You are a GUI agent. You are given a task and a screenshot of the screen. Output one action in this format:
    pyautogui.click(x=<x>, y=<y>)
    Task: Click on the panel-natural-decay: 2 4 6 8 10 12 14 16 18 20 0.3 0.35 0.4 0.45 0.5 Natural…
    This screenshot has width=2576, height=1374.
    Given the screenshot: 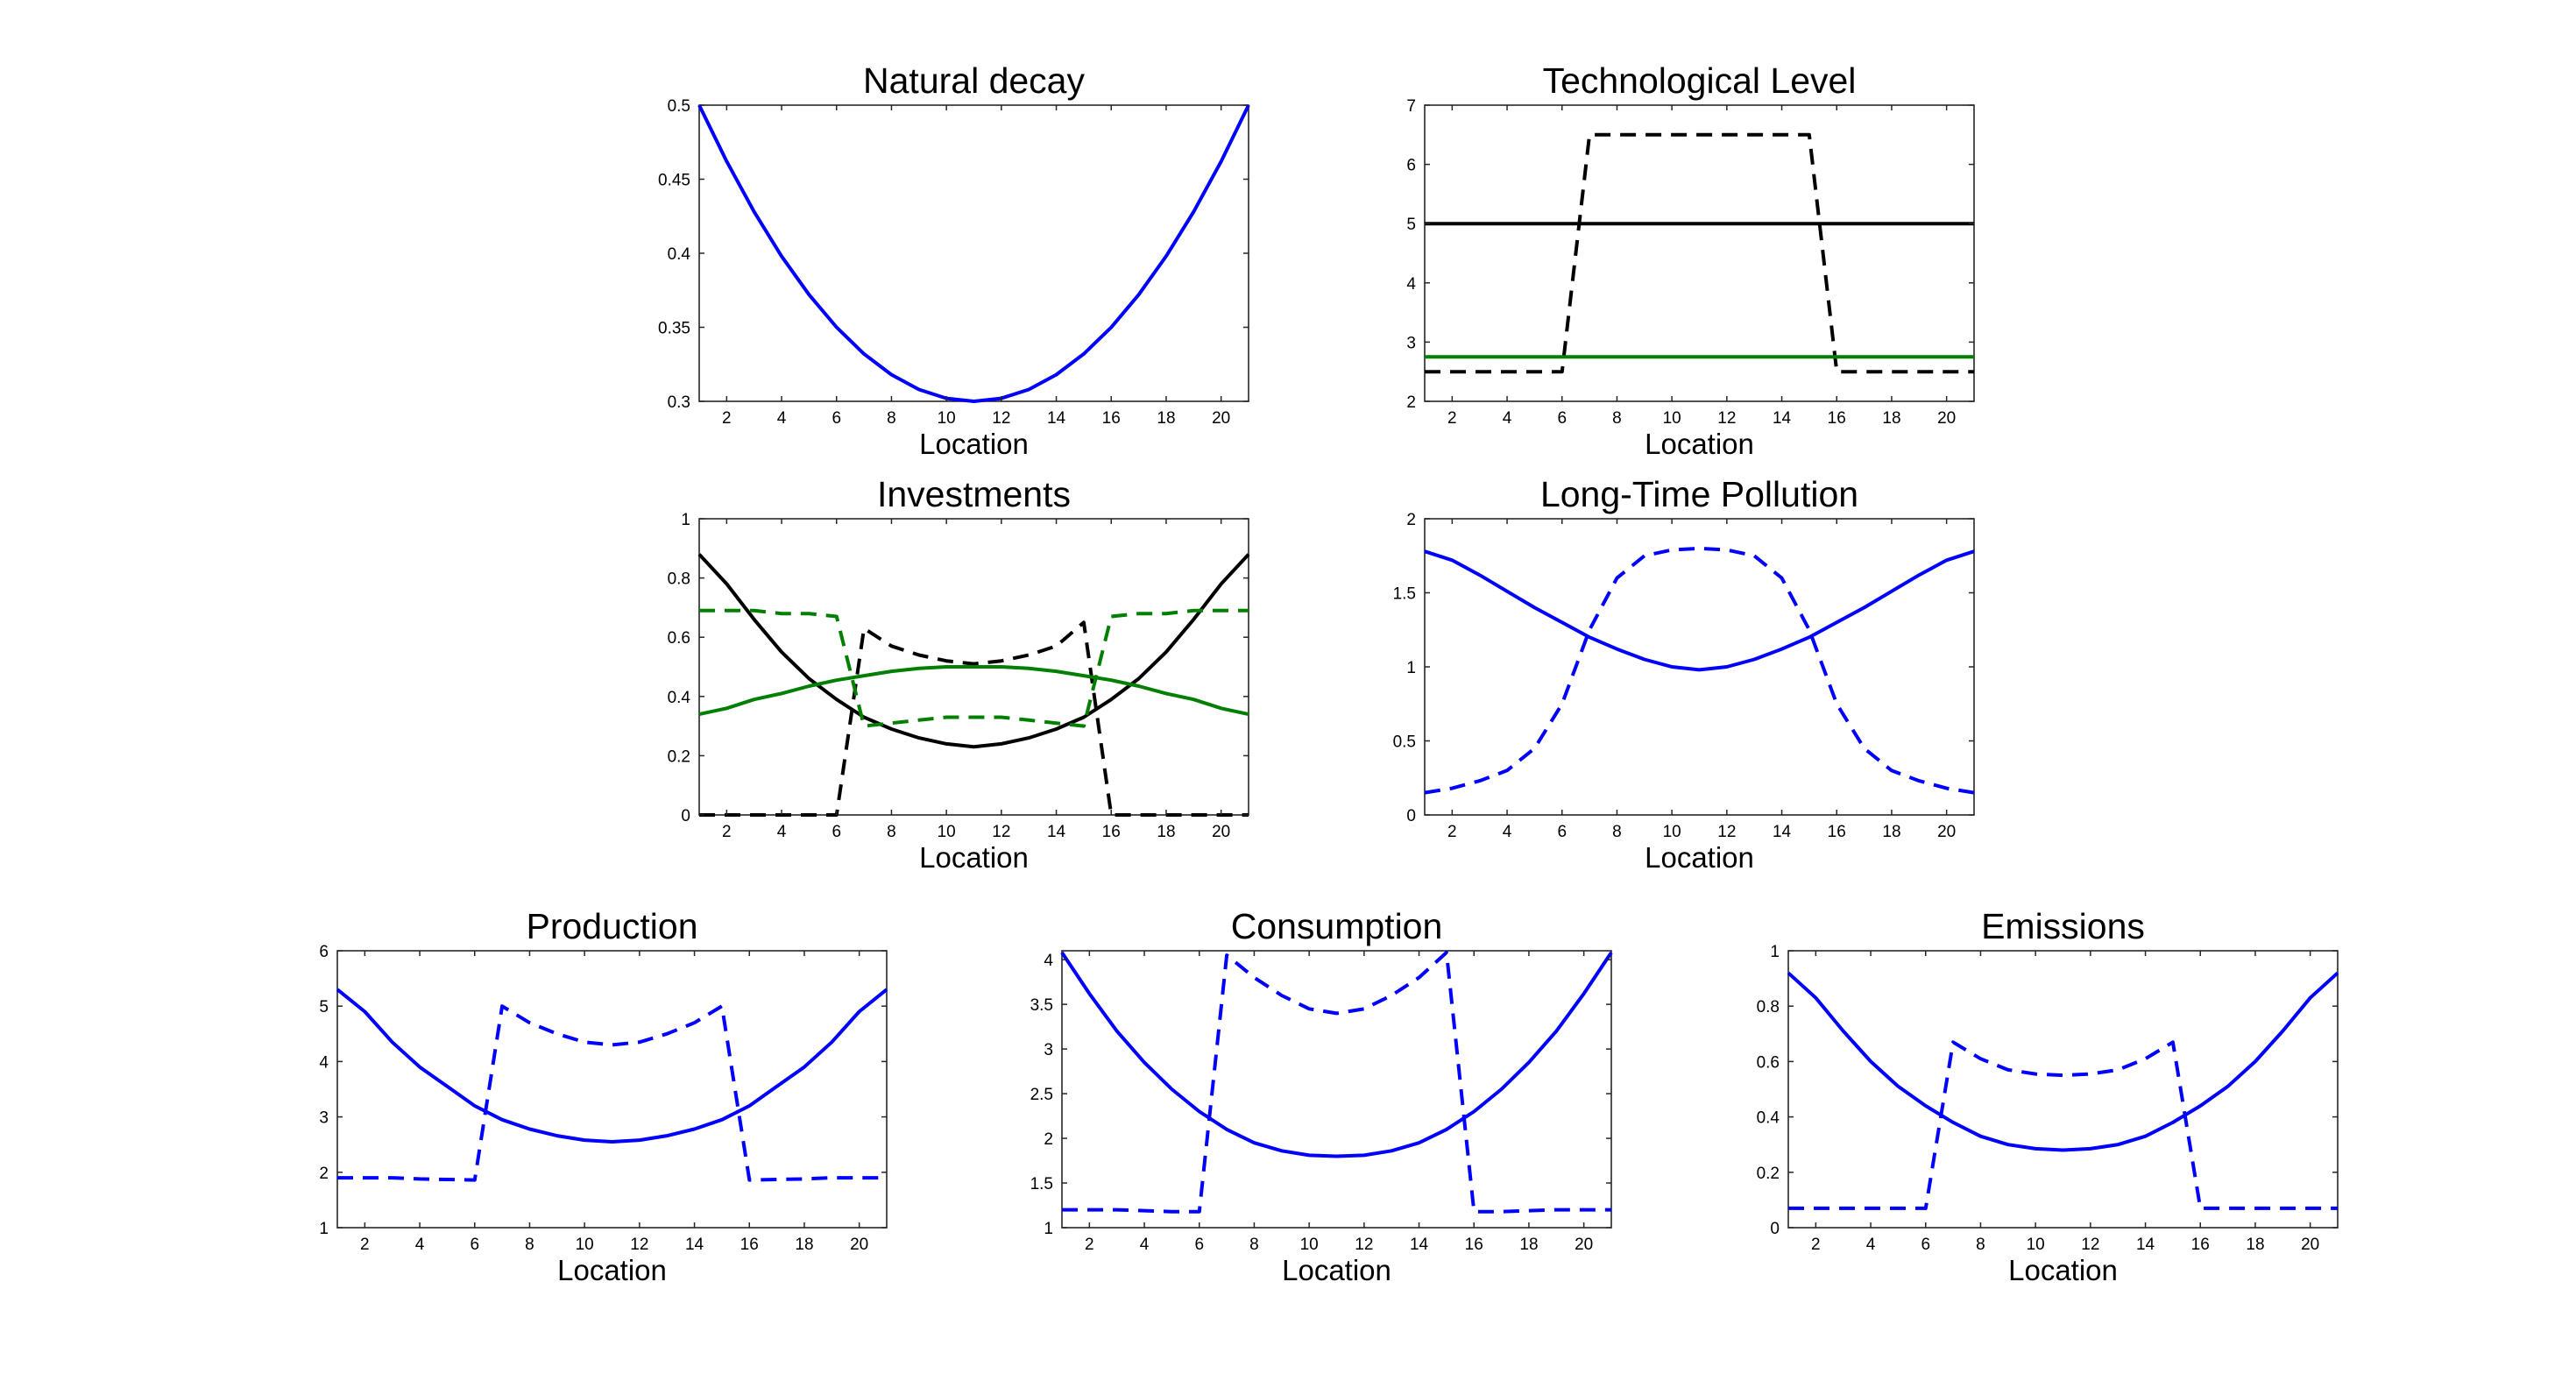 What is the action you would take?
    pyautogui.click(x=954, y=260)
    